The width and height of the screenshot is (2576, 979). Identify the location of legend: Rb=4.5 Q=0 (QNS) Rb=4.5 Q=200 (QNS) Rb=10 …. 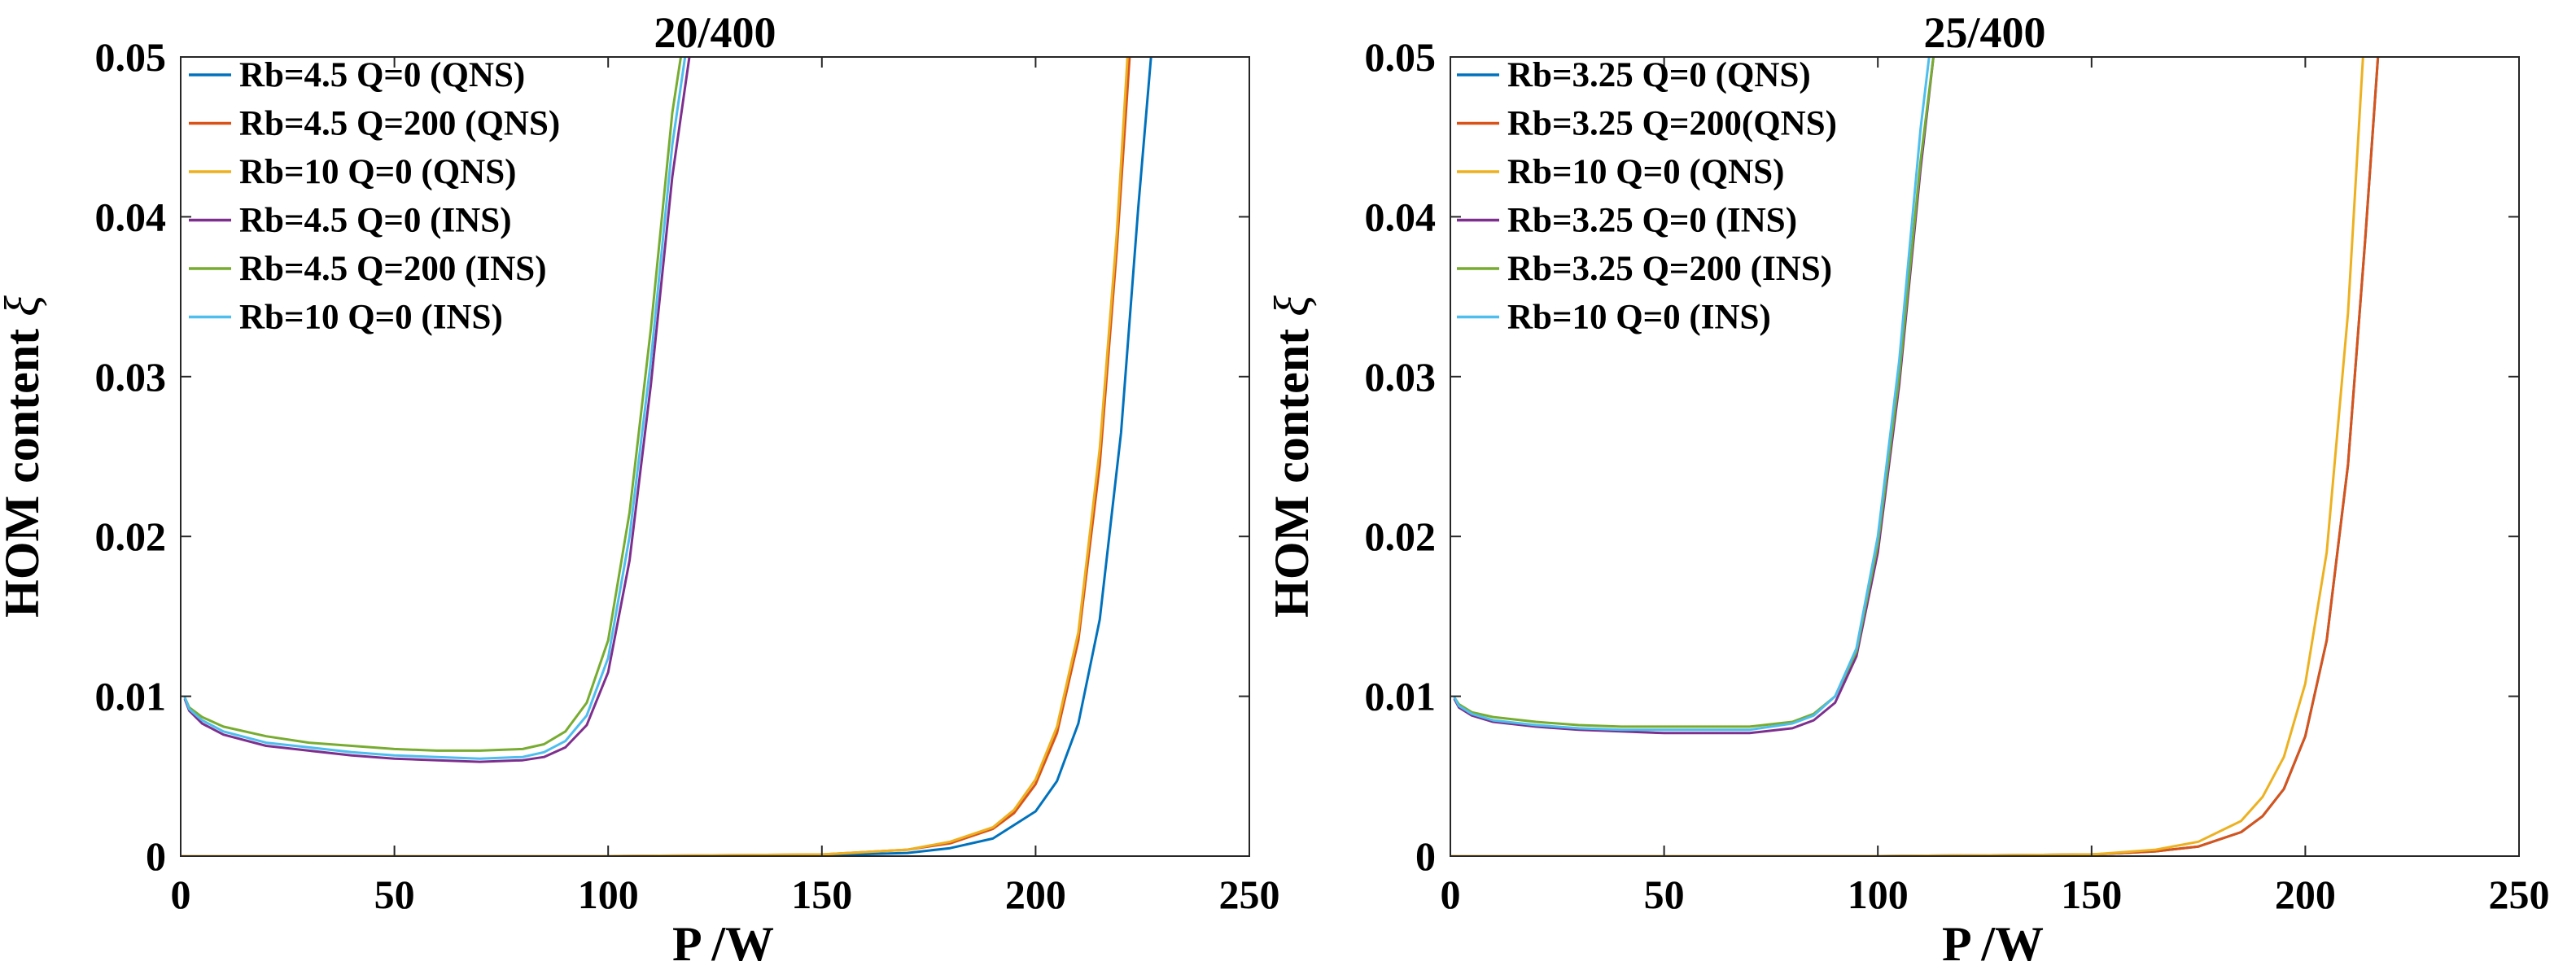
(374, 196).